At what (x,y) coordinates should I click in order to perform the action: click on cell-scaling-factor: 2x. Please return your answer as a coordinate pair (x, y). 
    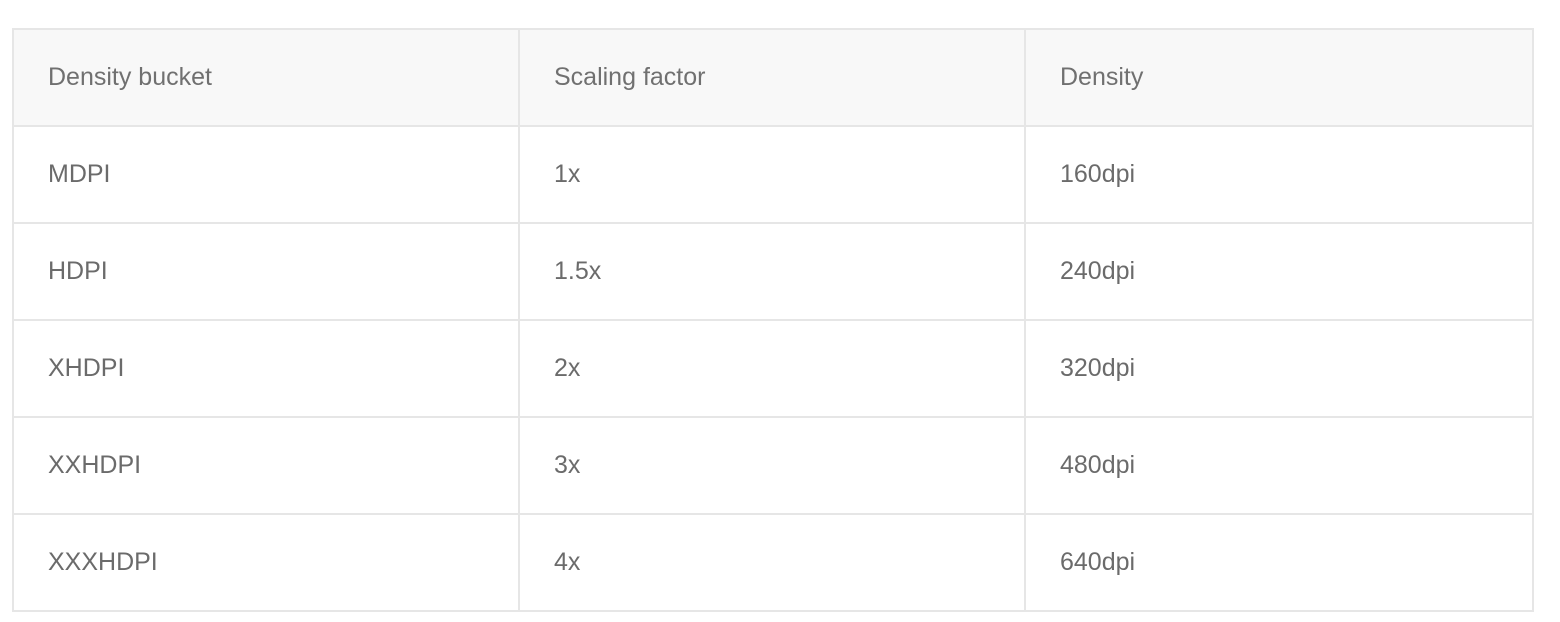
    Looking at the image, I should click on (772, 368).